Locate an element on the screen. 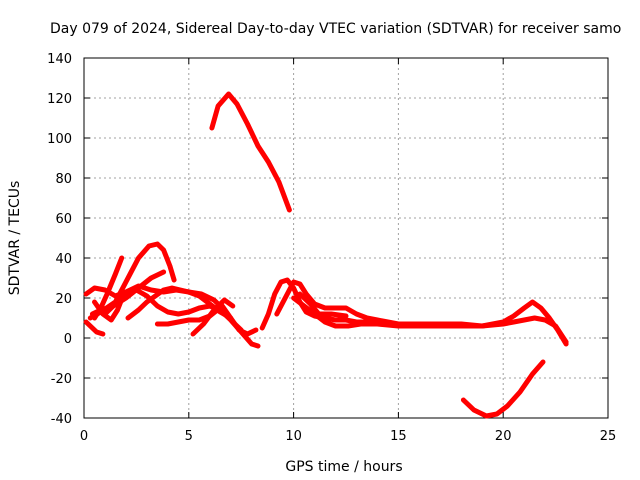 Image resolution: width=640 pixels, height=480 pixels. series-line-arc-low is located at coordinates (503, 389).